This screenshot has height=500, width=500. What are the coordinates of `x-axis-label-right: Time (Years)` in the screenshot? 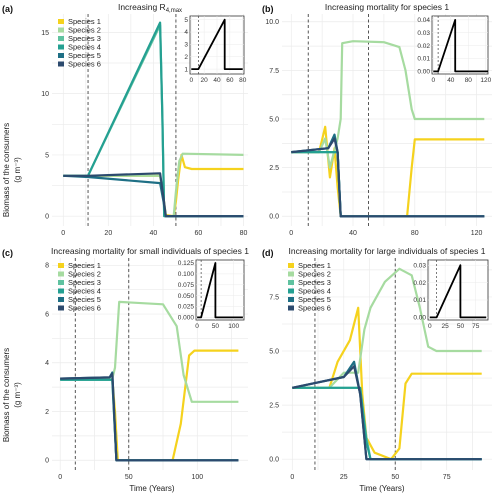 It's located at (382, 488).